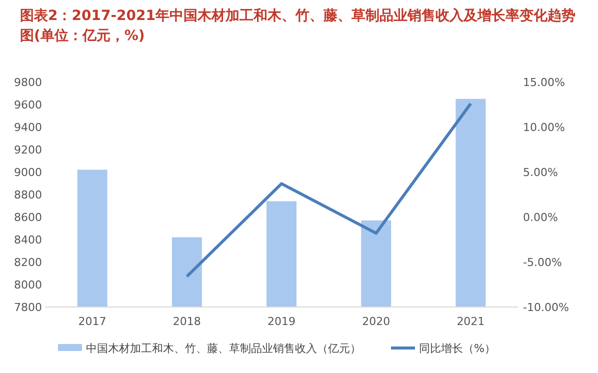 The height and width of the screenshot is (373, 598). Describe the element at coordinates (28, 262) in the screenshot. I see `y-tick-label: 8200` at that location.